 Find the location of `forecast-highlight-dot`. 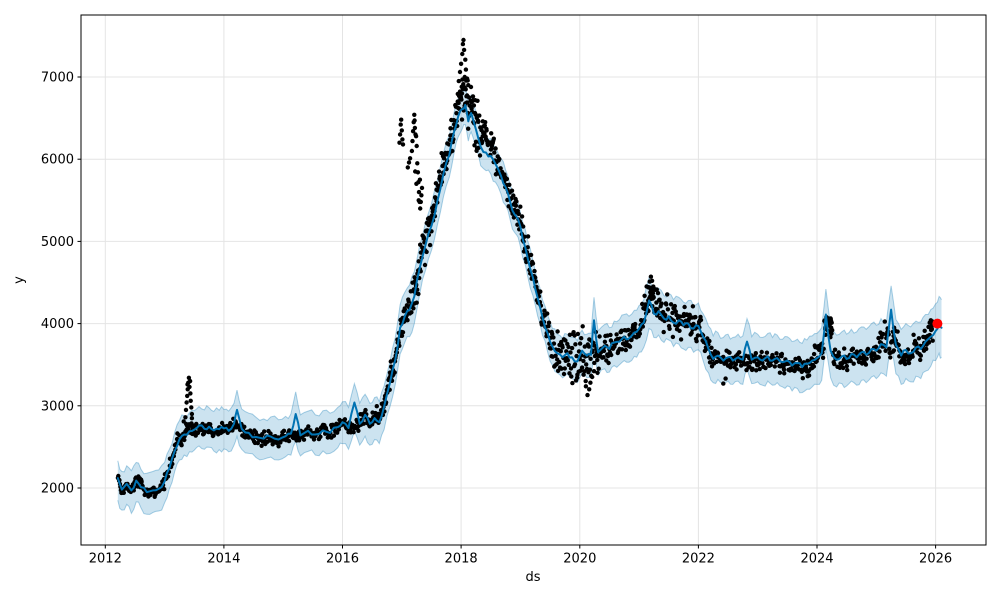

forecast-highlight-dot is located at coordinates (937, 323).